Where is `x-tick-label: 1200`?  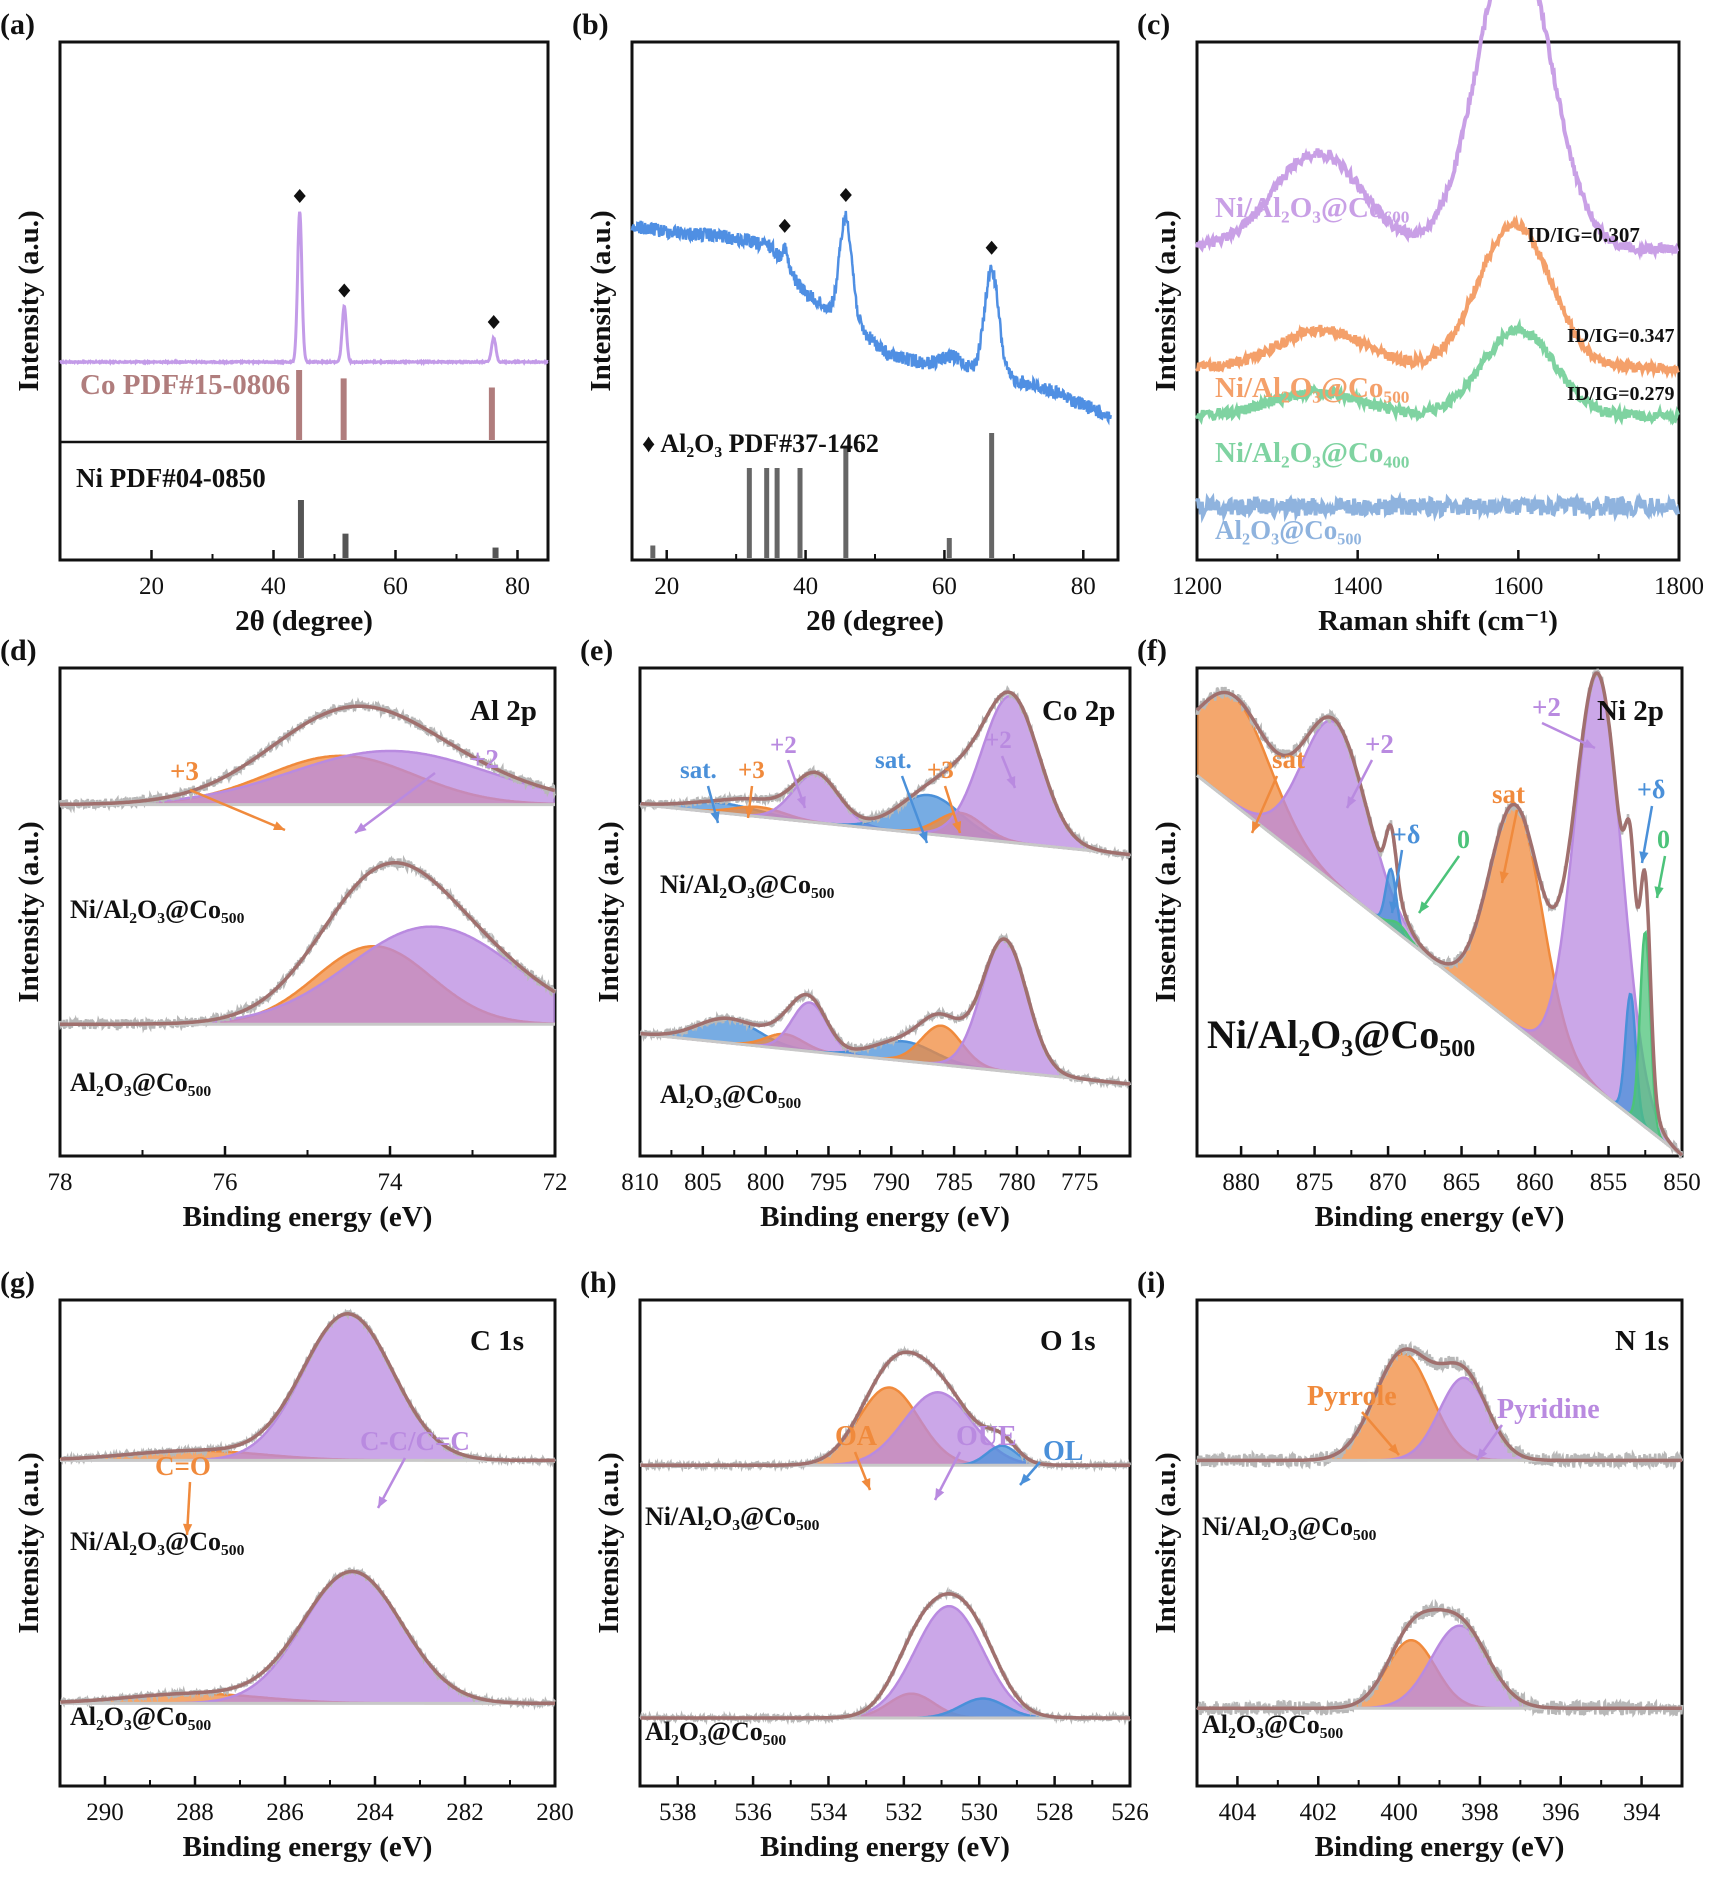 x-tick-label: 1200 is located at coordinates (1197, 586).